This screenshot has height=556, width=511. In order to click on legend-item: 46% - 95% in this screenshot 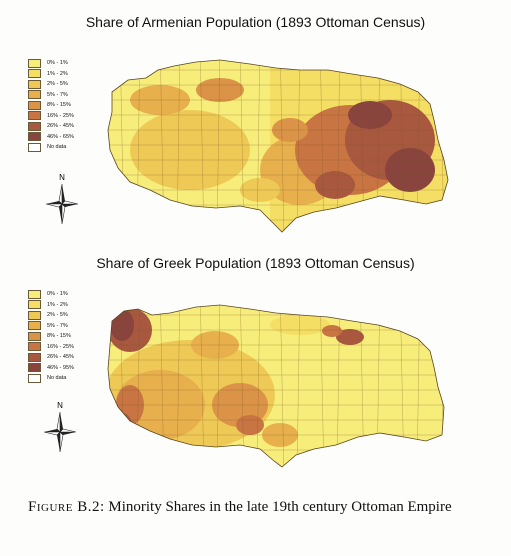, I will do `click(51, 368)`.